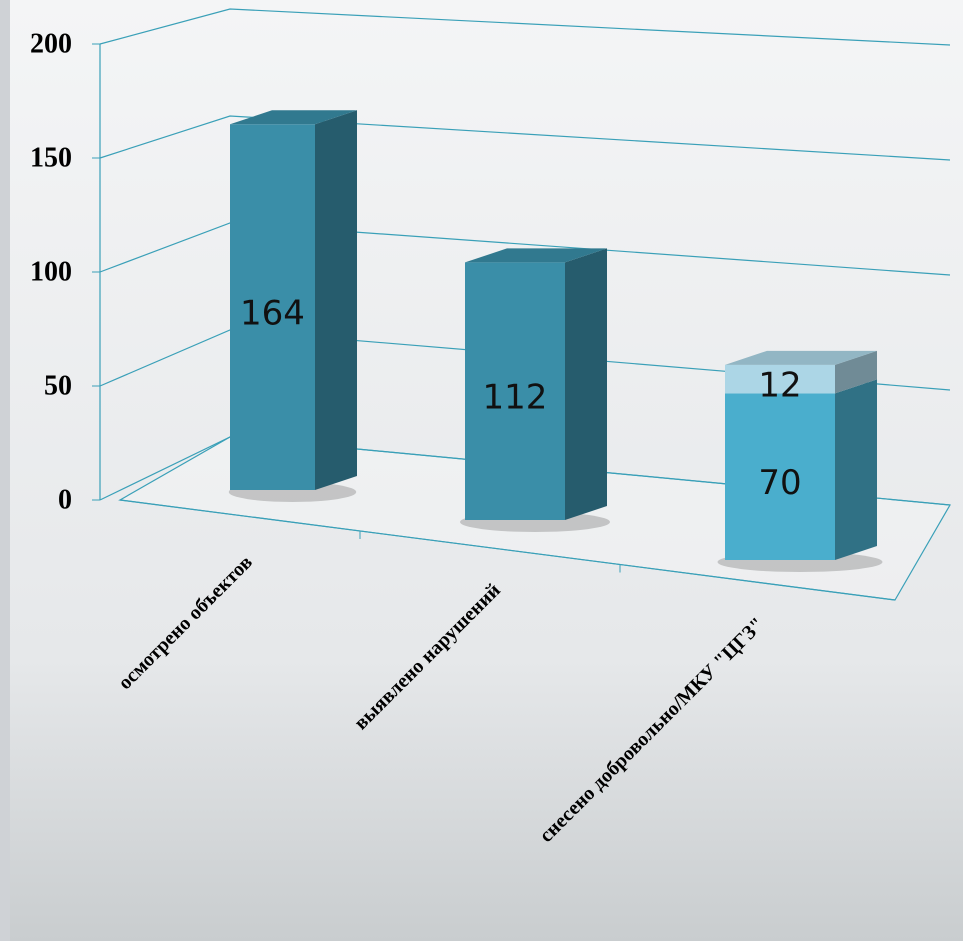  I want to click on data-label: 70, so click(779, 483).